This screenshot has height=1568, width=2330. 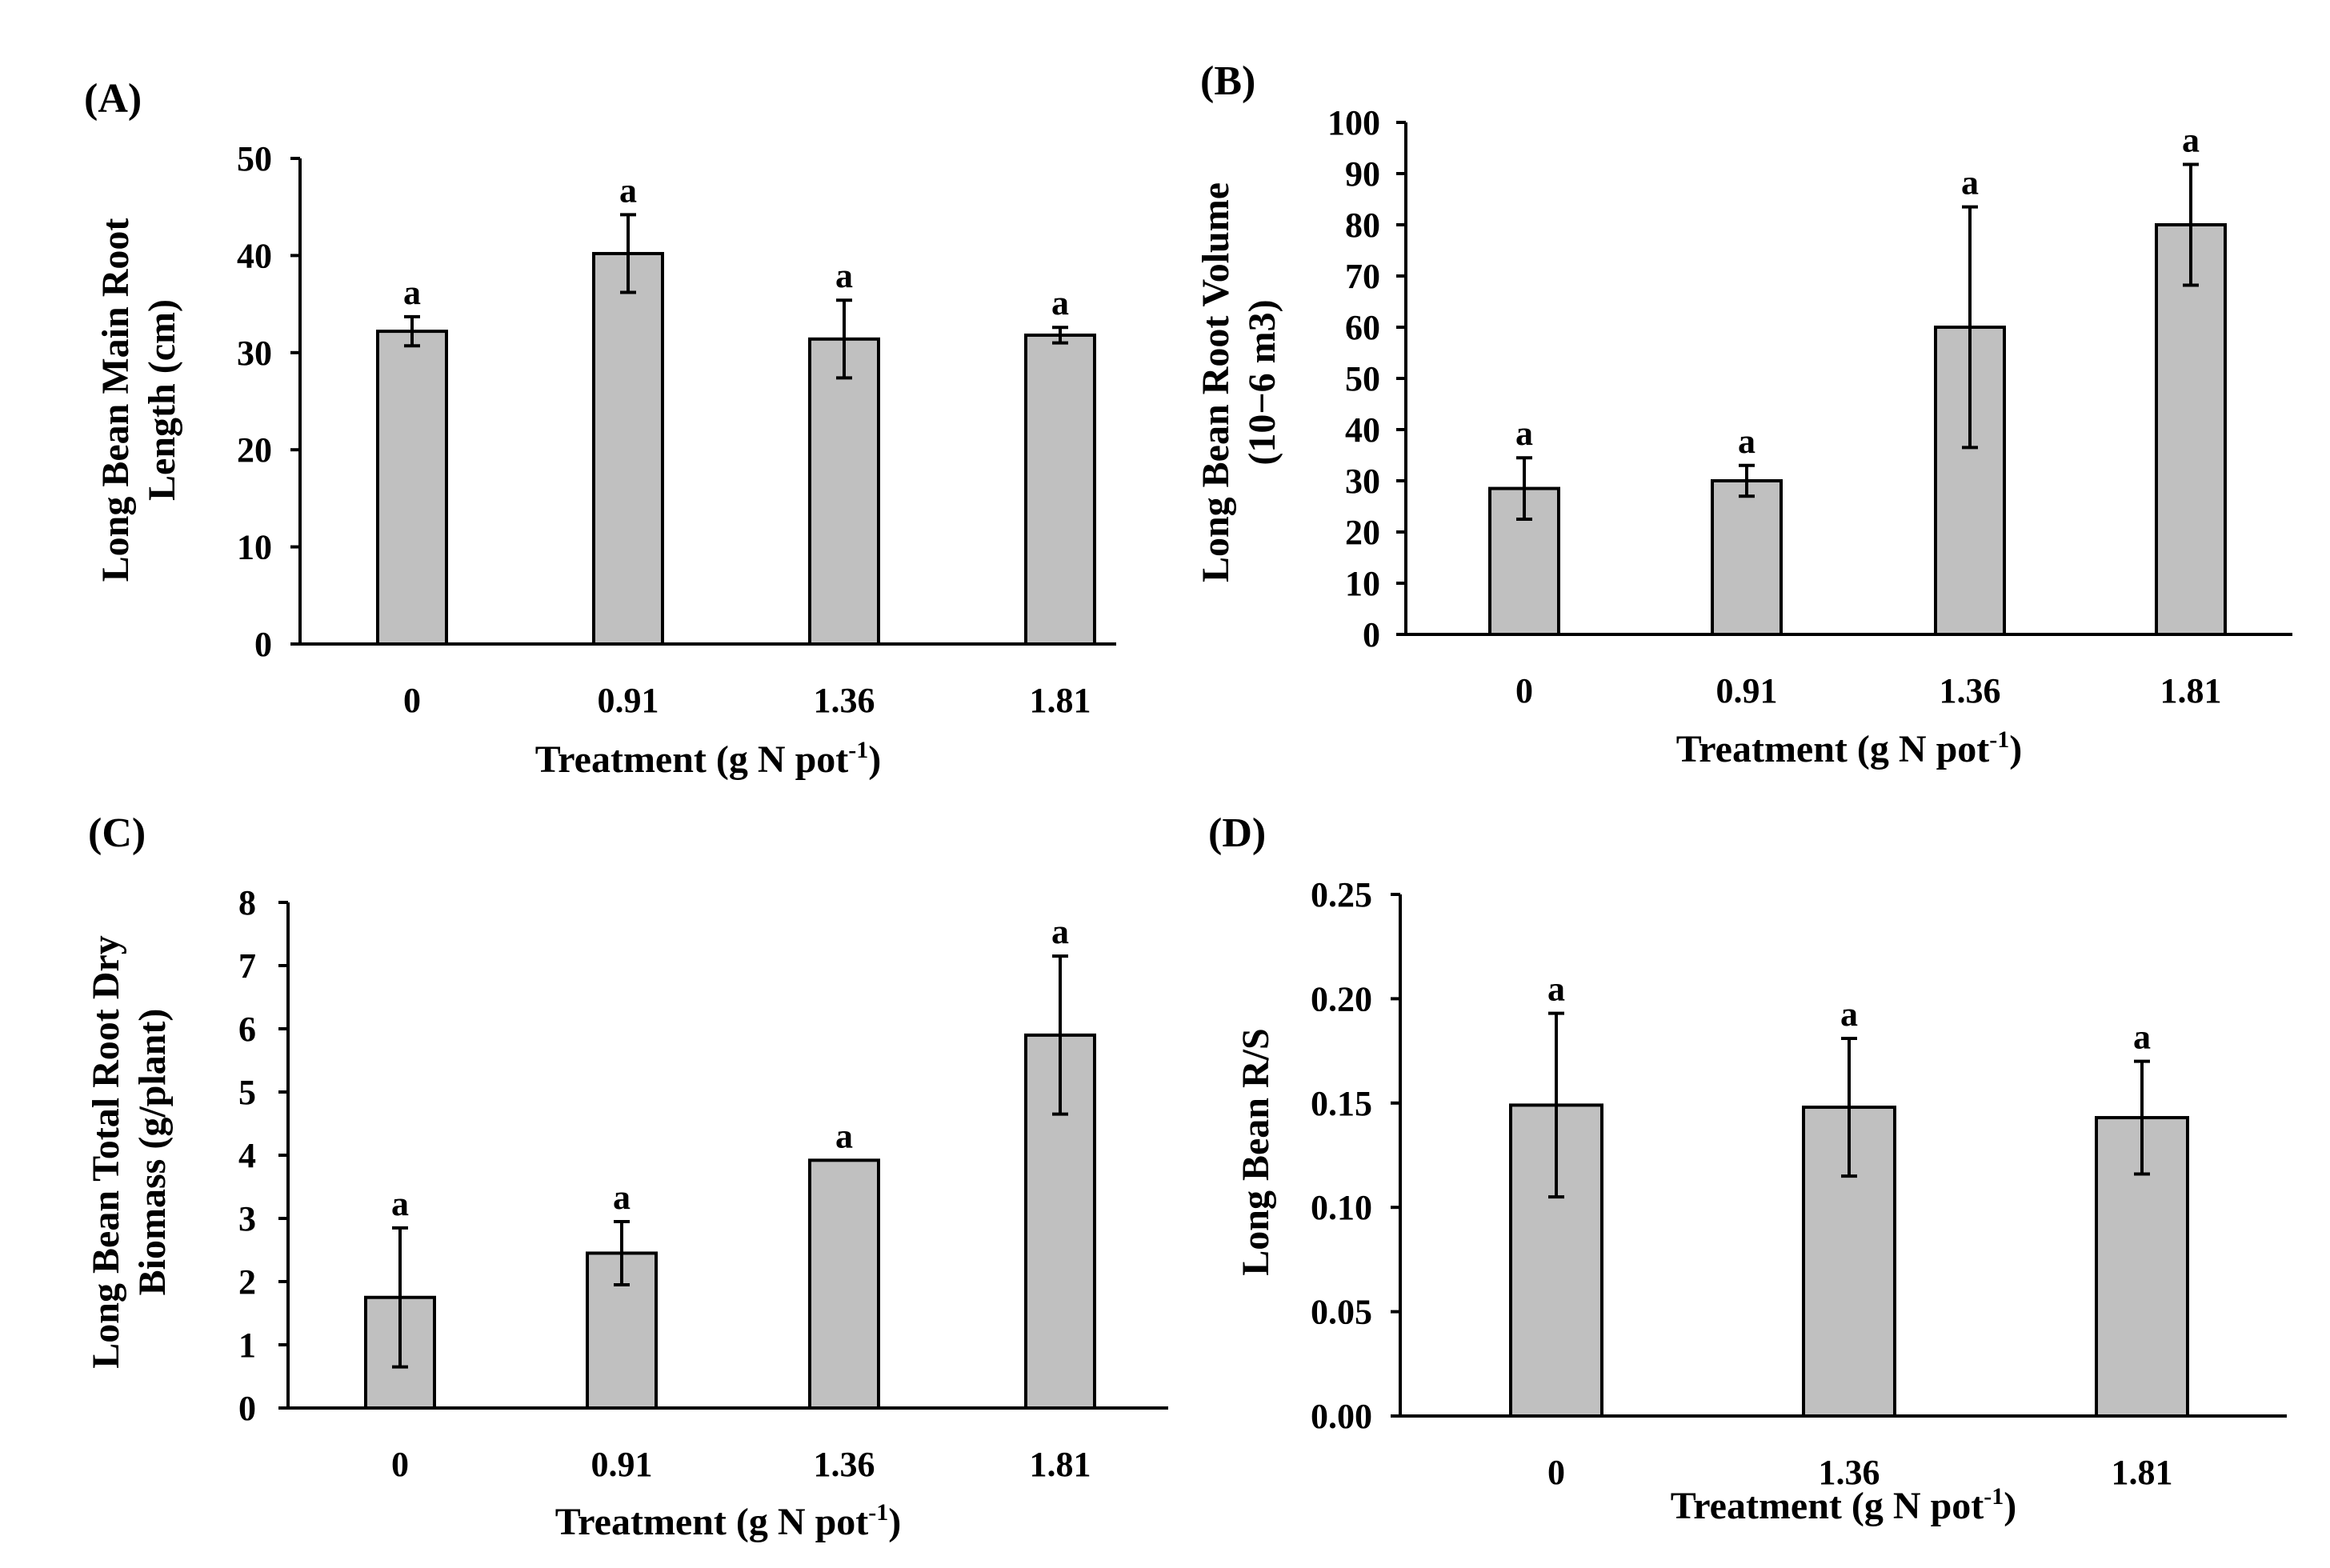 What do you see at coordinates (1341, 894) in the screenshot?
I see `y-tick-label: 0.25` at bounding box center [1341, 894].